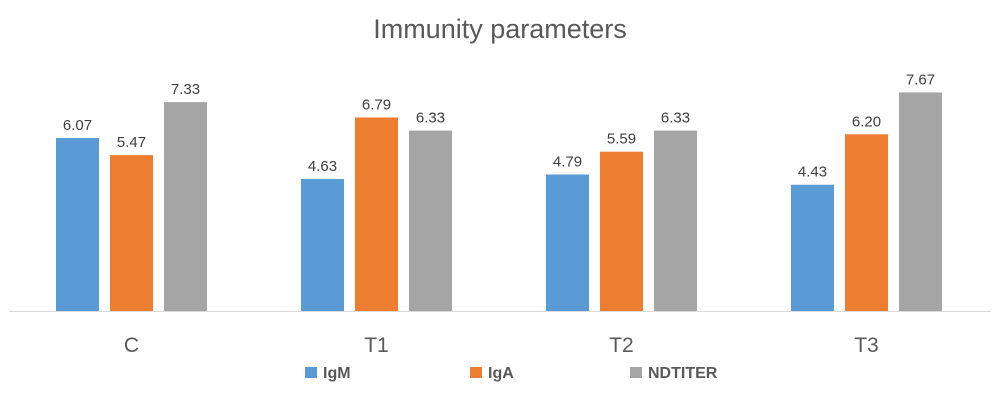 This screenshot has width=1000, height=400. Describe the element at coordinates (376, 214) in the screenshot. I see `bar-iga-t1` at that location.